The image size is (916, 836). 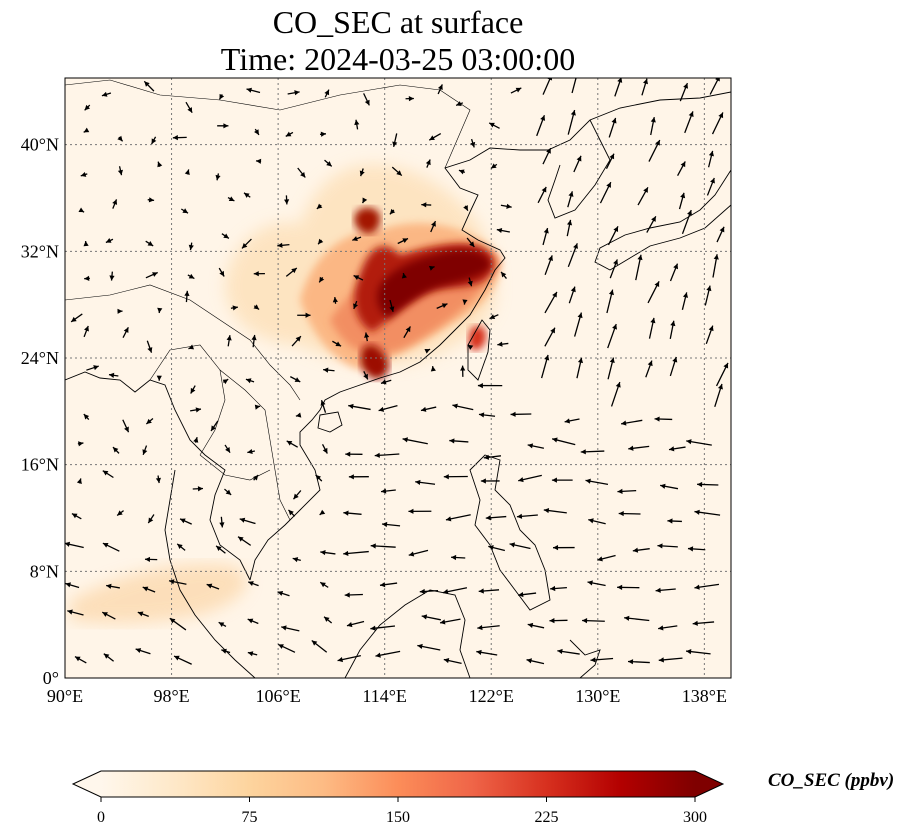 What do you see at coordinates (40, 465) in the screenshot?
I see `lat-tick-label: 16°N` at bounding box center [40, 465].